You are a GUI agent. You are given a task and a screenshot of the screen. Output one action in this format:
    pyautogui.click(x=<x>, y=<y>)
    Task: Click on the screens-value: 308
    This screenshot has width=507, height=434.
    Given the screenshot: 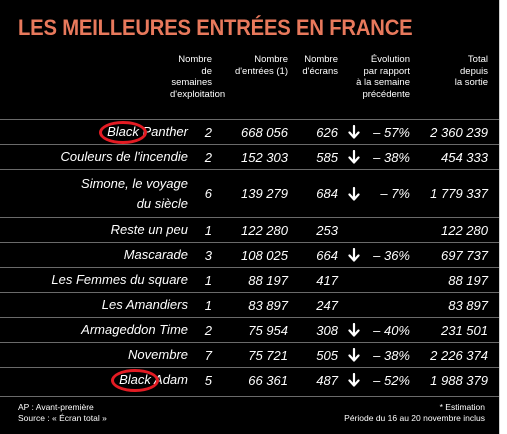 What is the action you would take?
    pyautogui.click(x=327, y=330)
    